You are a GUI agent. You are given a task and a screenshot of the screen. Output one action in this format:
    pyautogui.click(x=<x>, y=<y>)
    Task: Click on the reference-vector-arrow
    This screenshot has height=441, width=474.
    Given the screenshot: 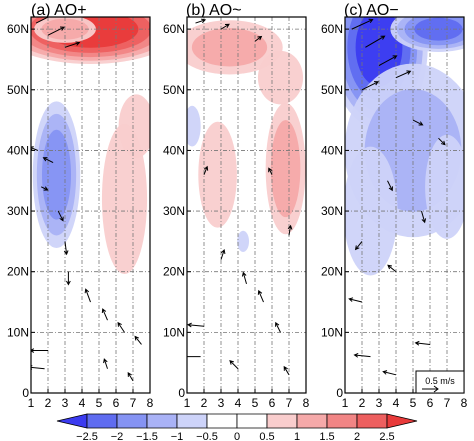 What is the action you would take?
    pyautogui.click(x=430, y=389)
    